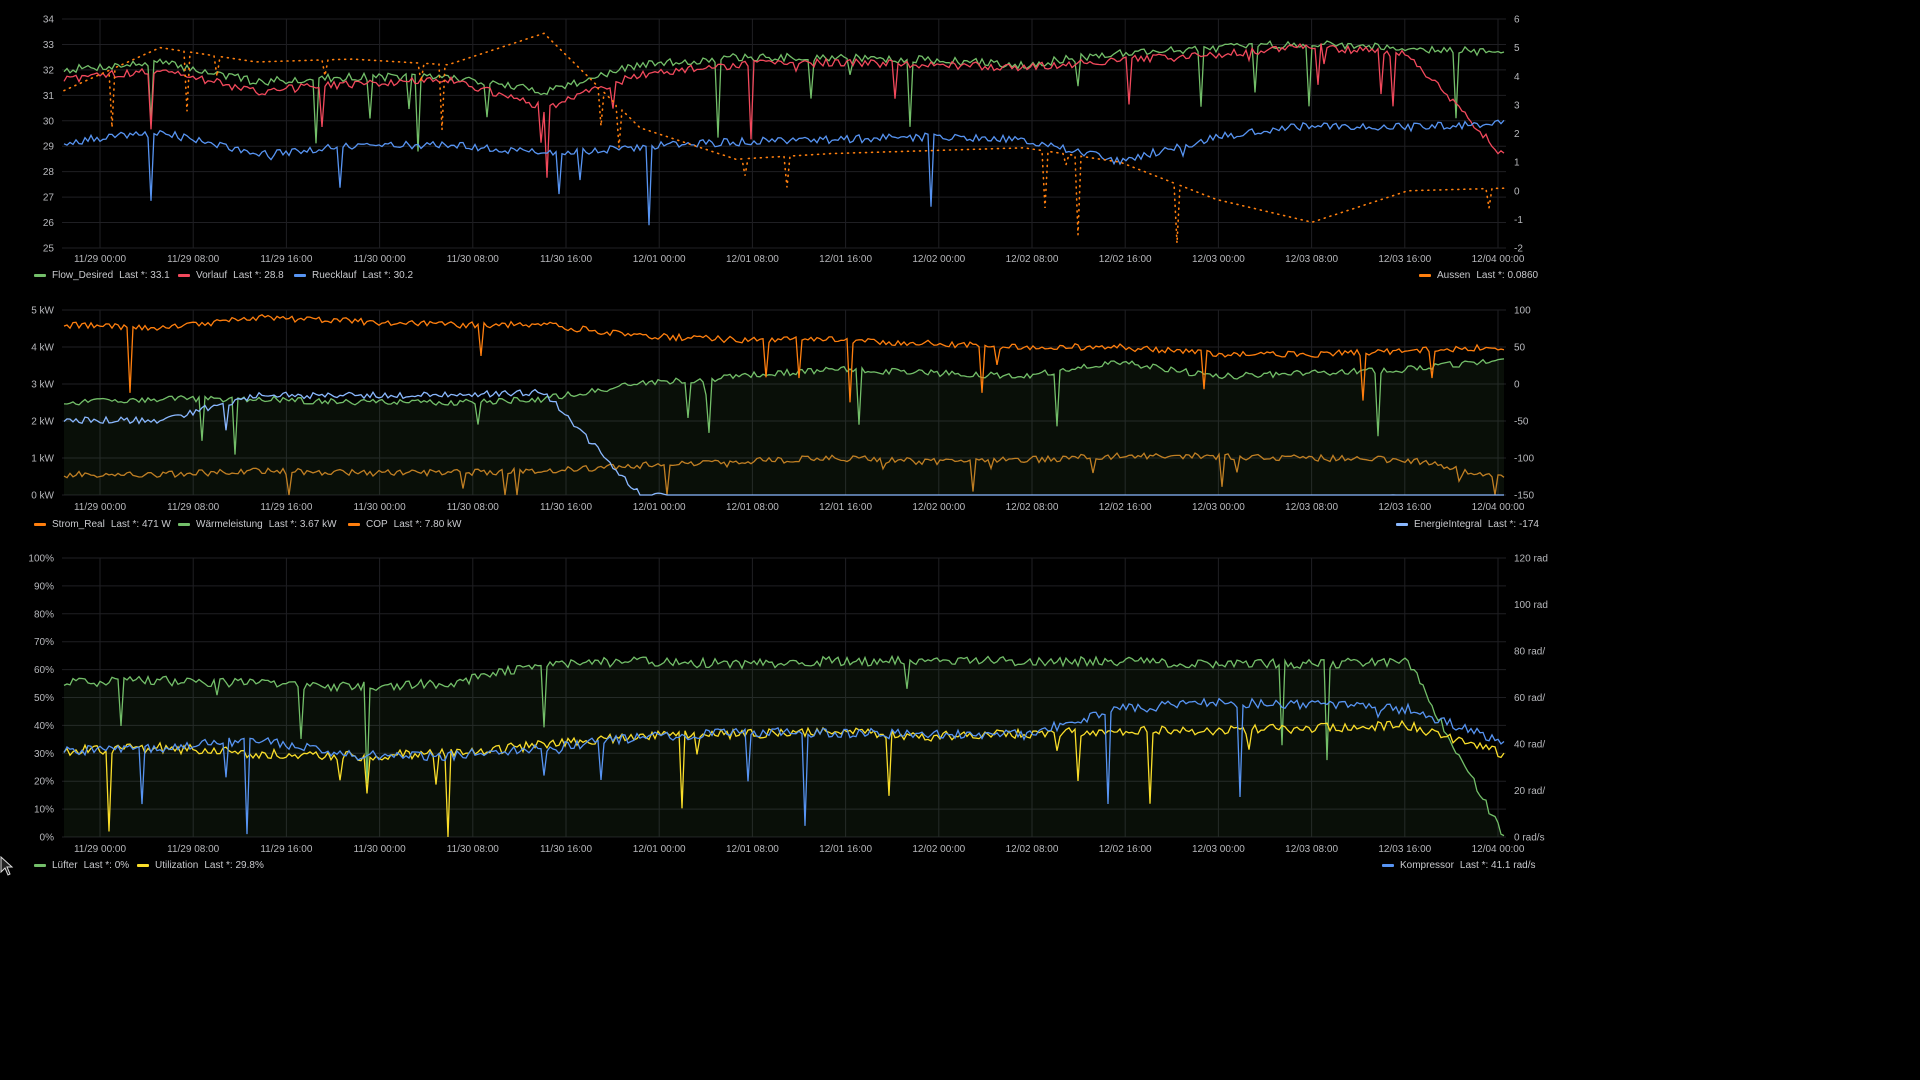  Describe the element at coordinates (44, 586) in the screenshot. I see `y-tick-left: 90%` at that location.